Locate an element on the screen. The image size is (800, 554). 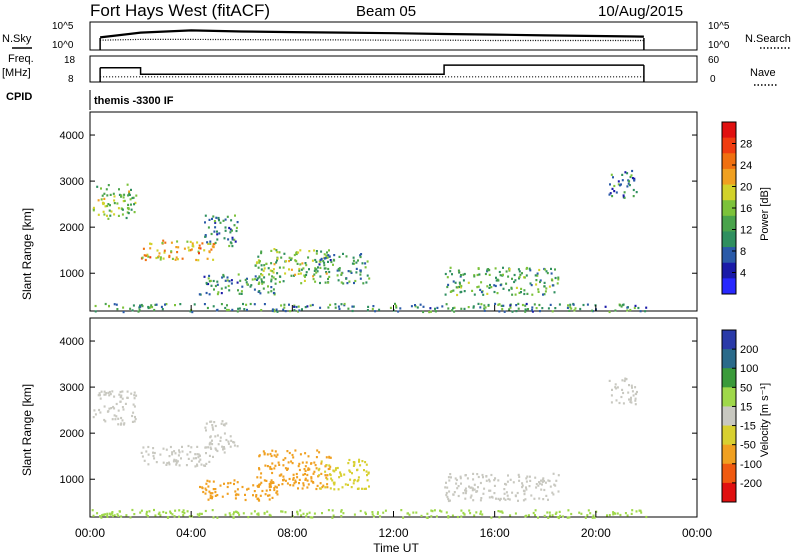
nsearch-line is located at coordinates (372, 40).